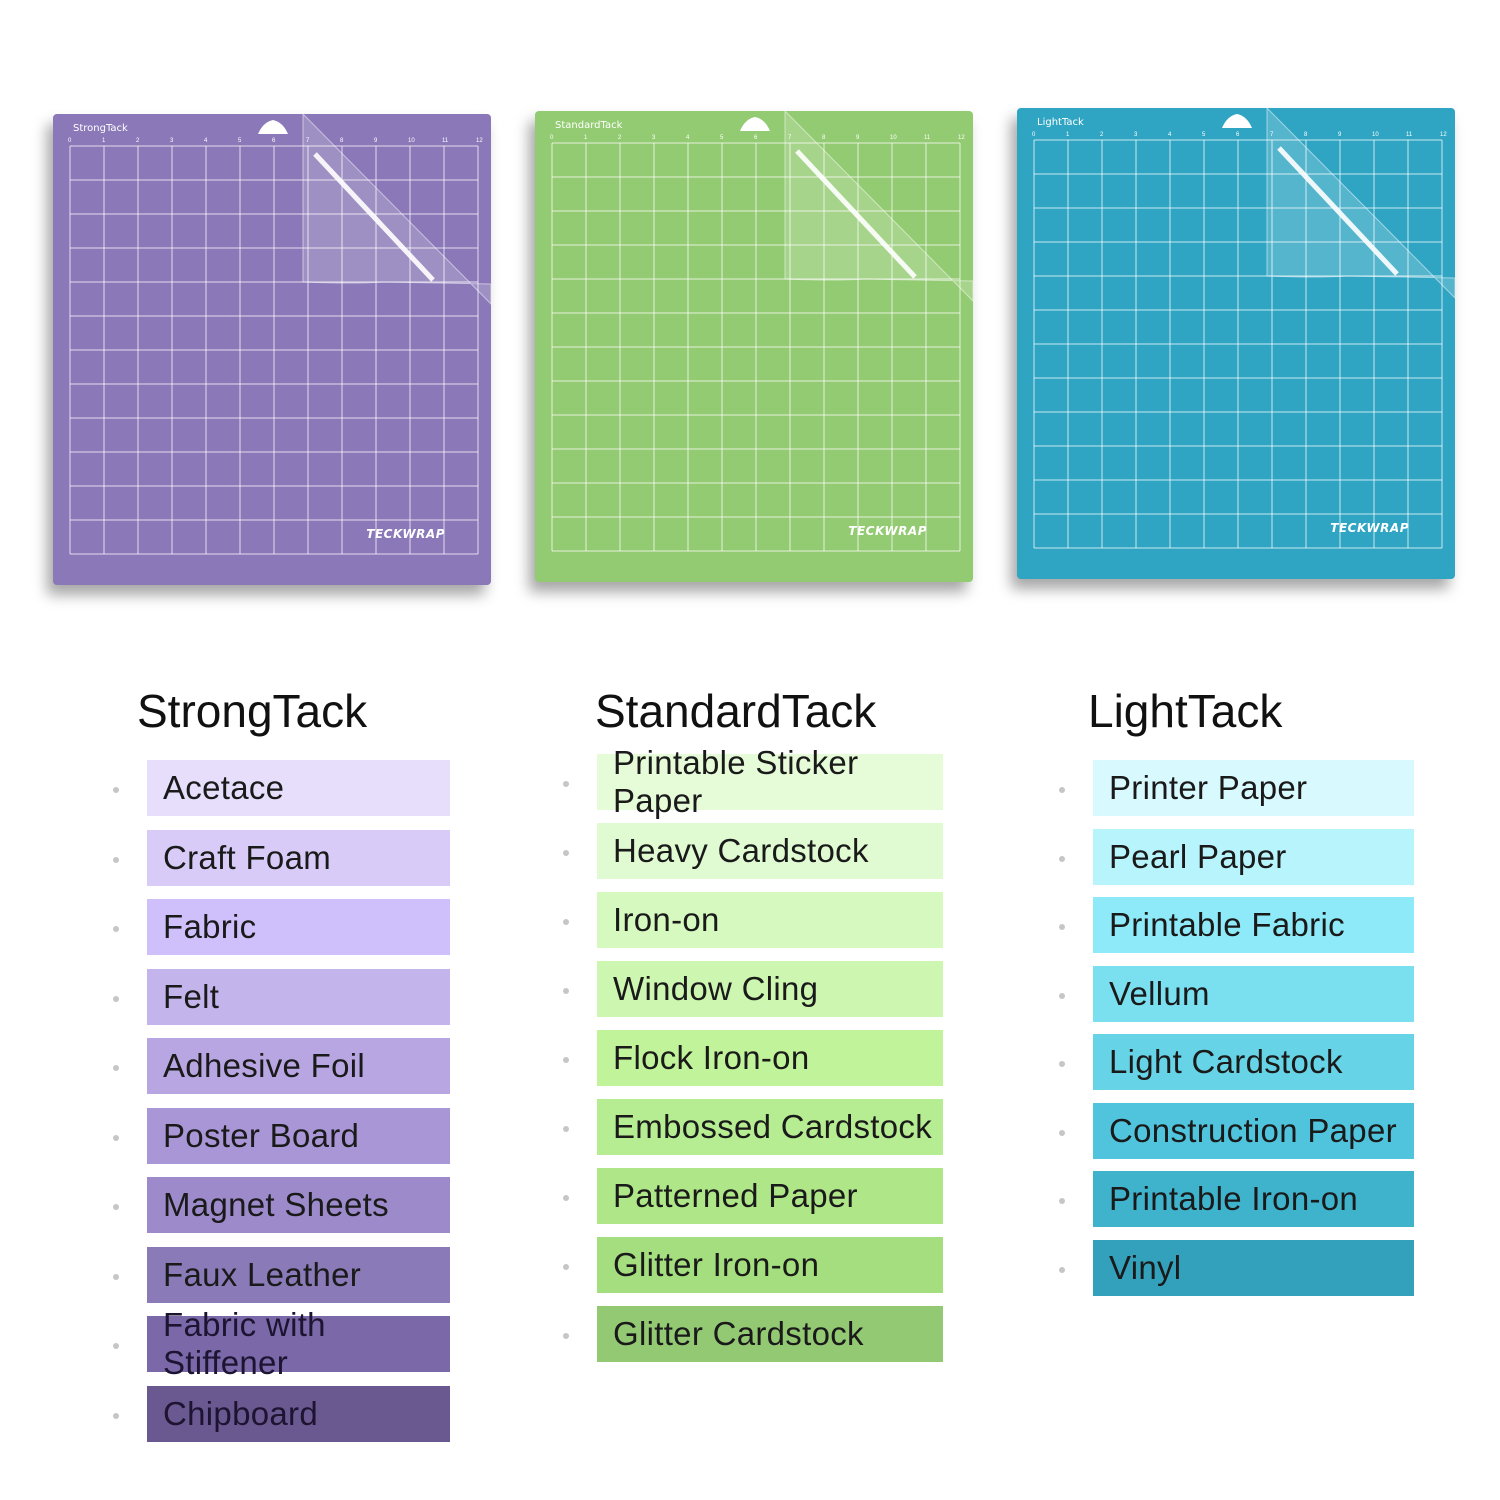 The width and height of the screenshot is (1500, 1500). What do you see at coordinates (1253, 788) in the screenshot?
I see `material-item: Printer Paper` at bounding box center [1253, 788].